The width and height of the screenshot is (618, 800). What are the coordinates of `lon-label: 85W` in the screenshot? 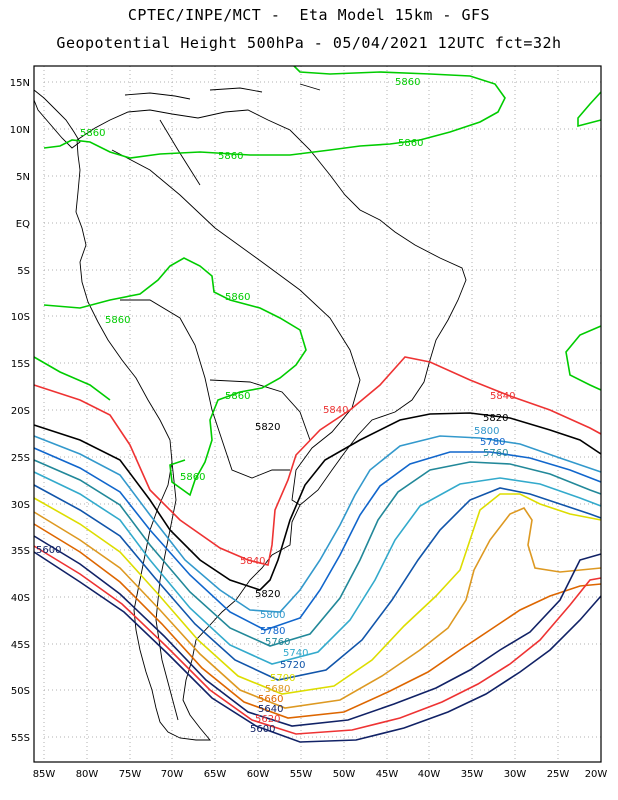 It's located at (44, 774).